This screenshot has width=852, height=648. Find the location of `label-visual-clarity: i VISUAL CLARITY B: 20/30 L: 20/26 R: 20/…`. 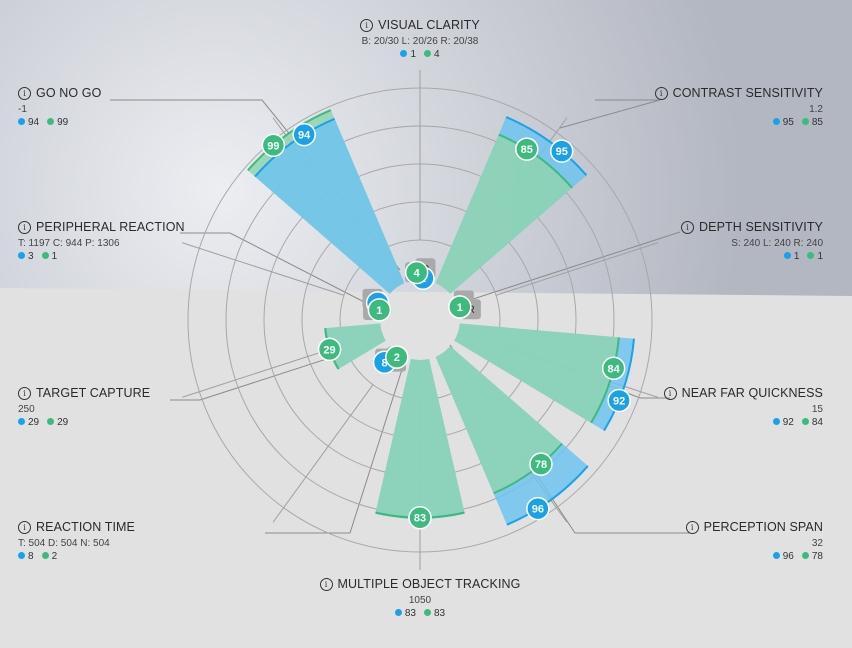

label-visual-clarity: i VISUAL CLARITY B: 20/30 L: 20/26 R: 20/… is located at coordinates (420, 39).